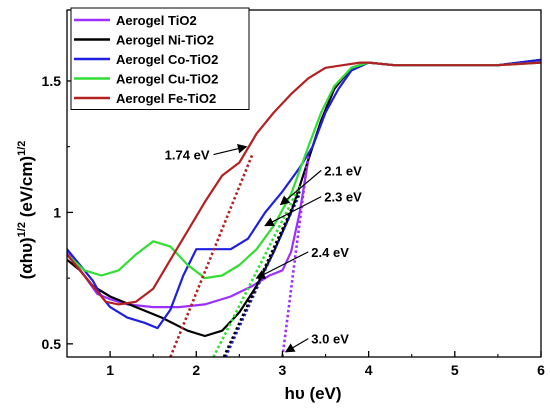 The height and width of the screenshot is (408, 550). What do you see at coordinates (22, 229) in the screenshot?
I see `y-label-sup-1: 1/2` at bounding box center [22, 229].